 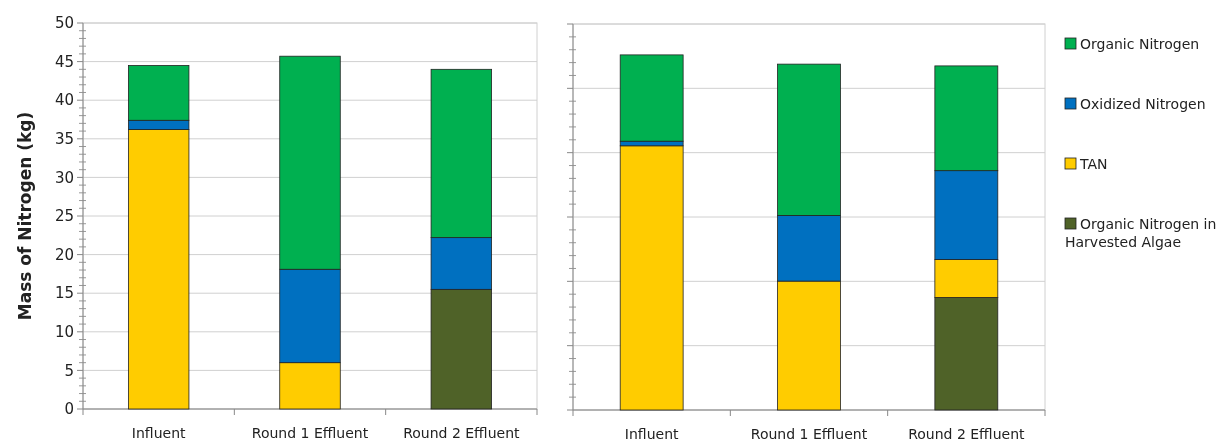 I want to click on legend-label: TAN, so click(x=1093, y=163).